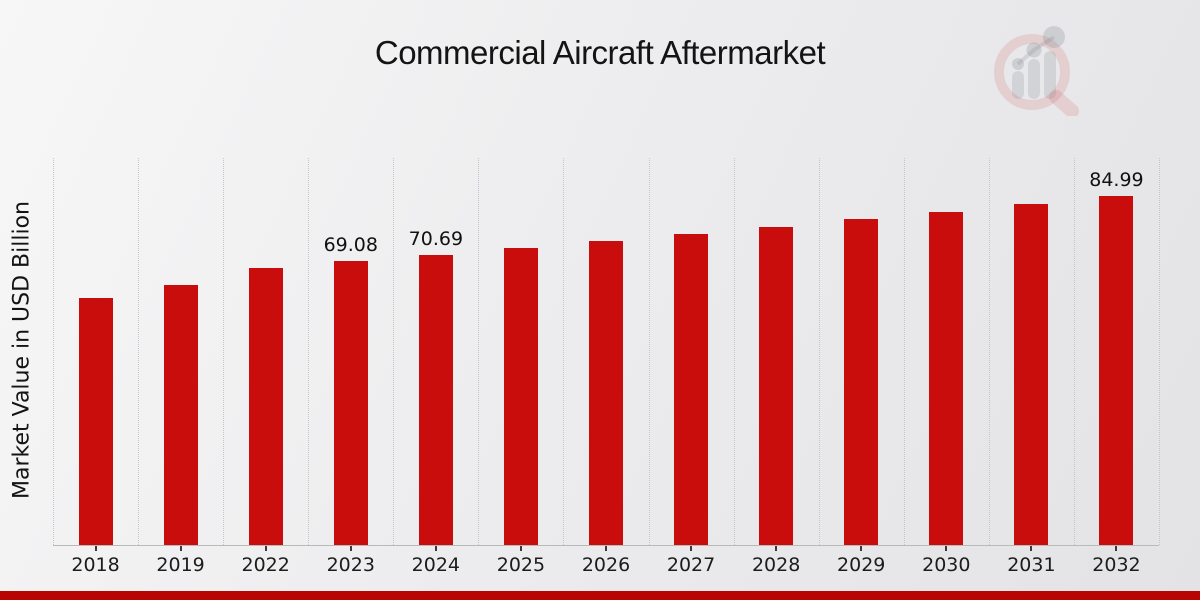 Image resolution: width=1200 pixels, height=600 pixels. I want to click on x-tick-label-2018: 2018, so click(95, 565).